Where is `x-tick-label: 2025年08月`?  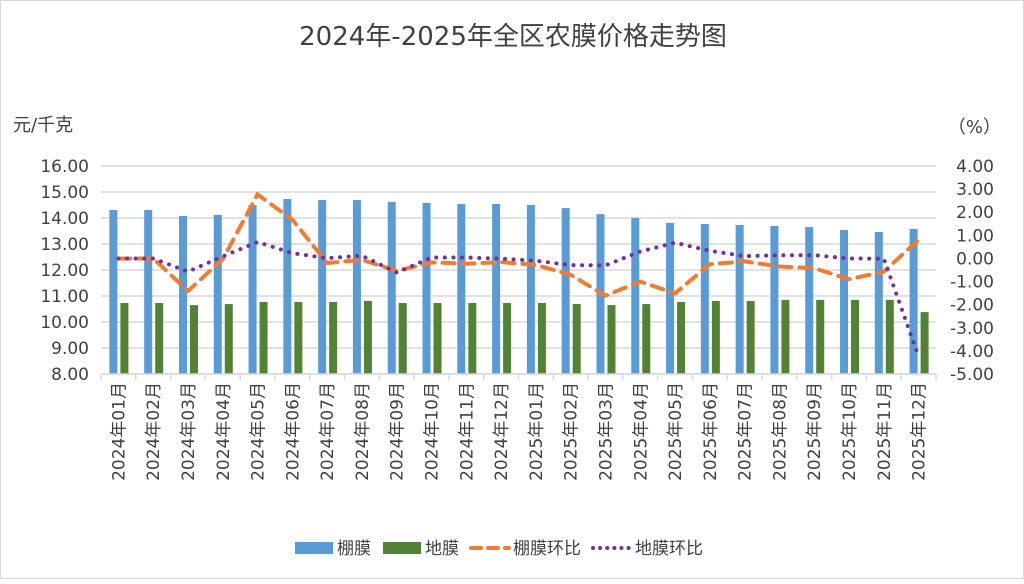
x-tick-label: 2025年08月 is located at coordinates (780, 431).